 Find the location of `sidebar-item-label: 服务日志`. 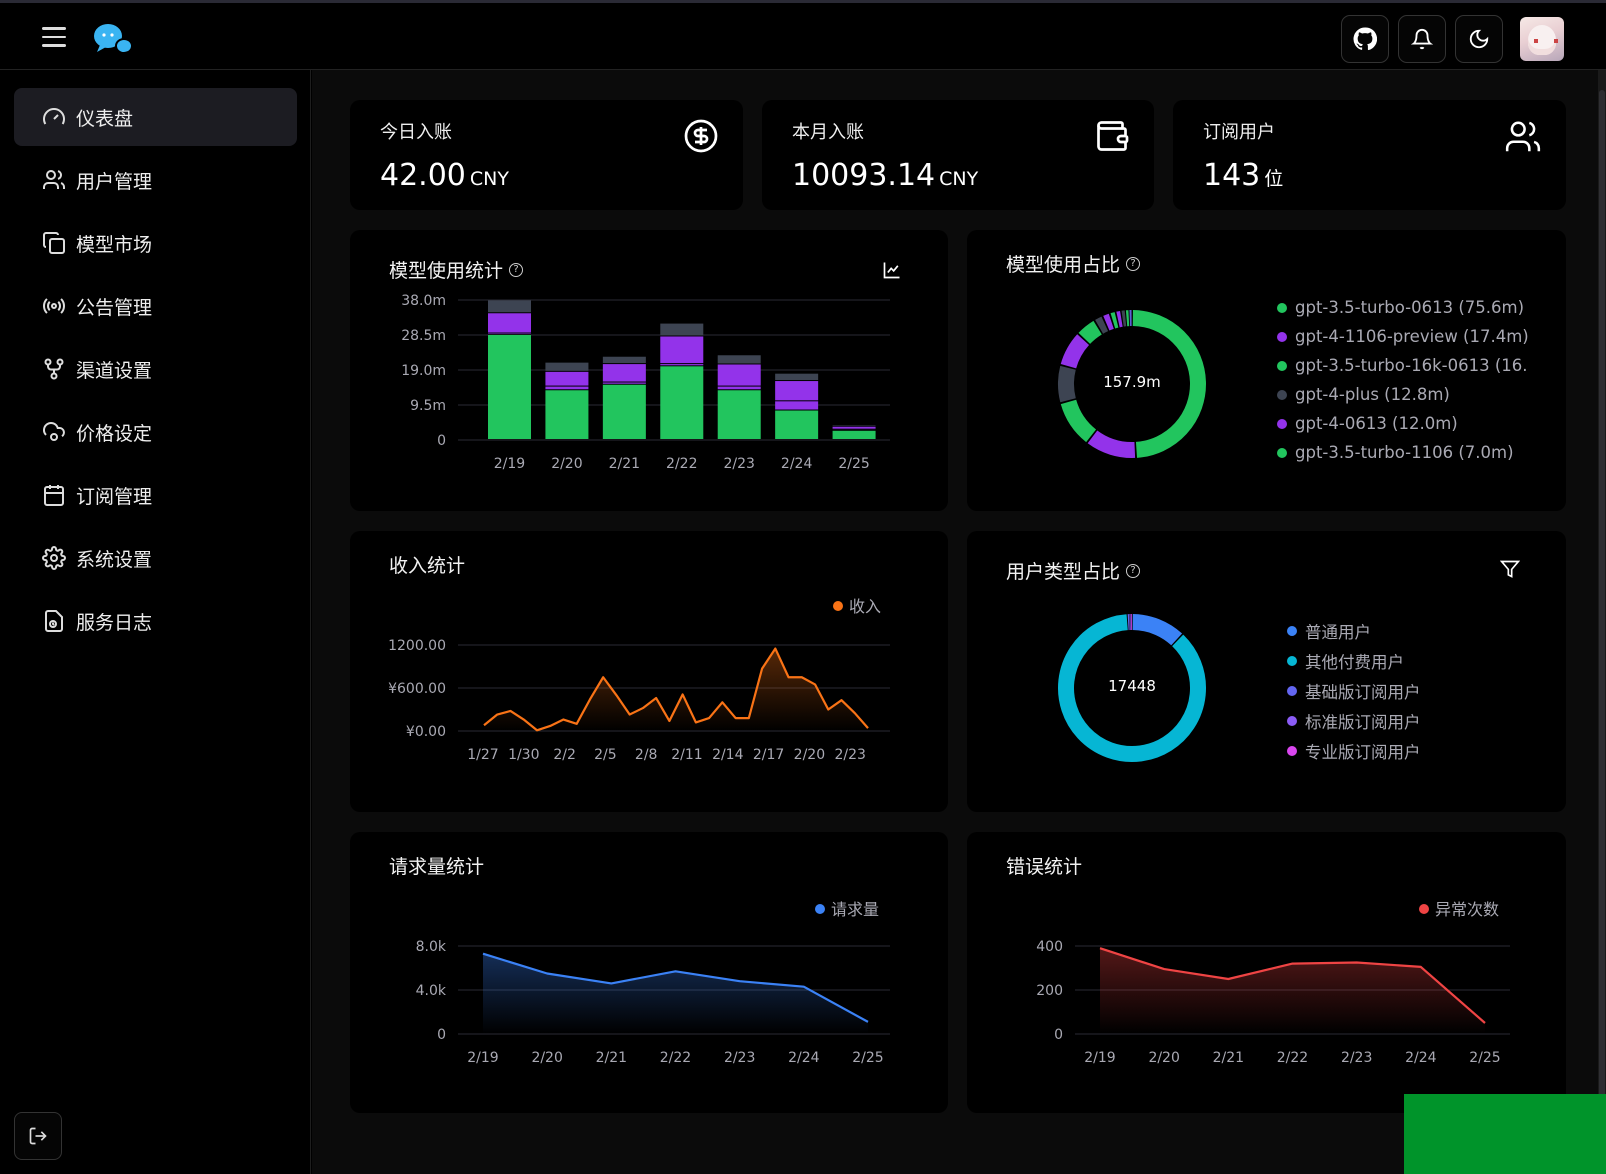

sidebar-item-label: 服务日志 is located at coordinates (114, 622).